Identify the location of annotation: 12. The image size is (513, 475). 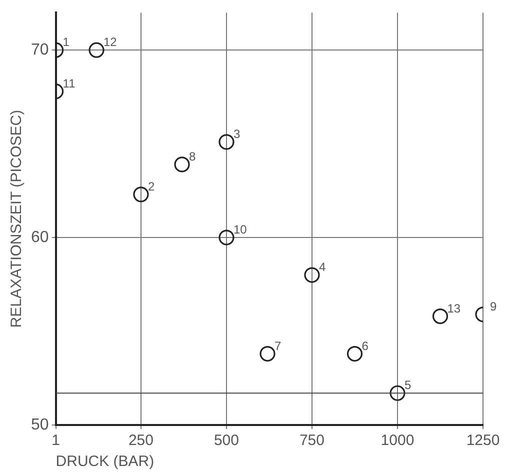
(111, 42).